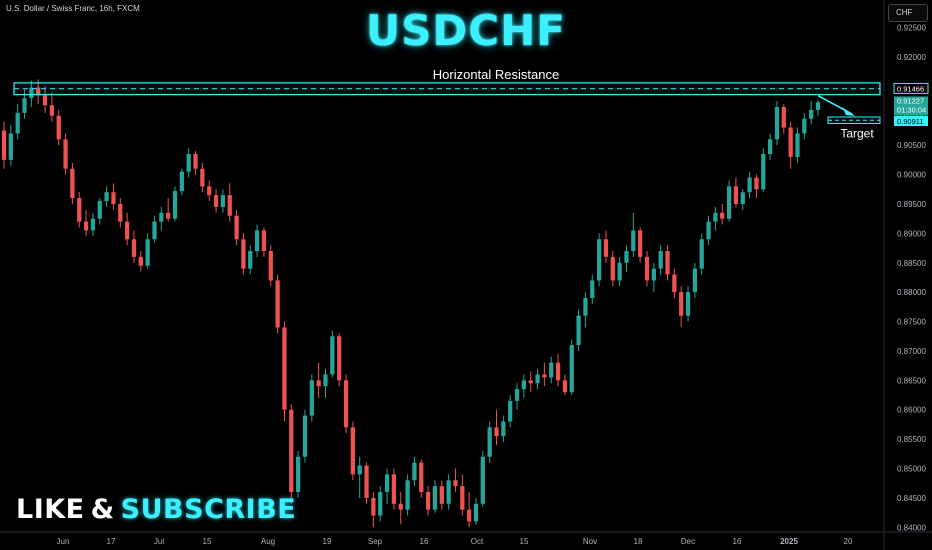 The image size is (932, 550). I want to click on y-tick-label: 0.84500, so click(911, 498).